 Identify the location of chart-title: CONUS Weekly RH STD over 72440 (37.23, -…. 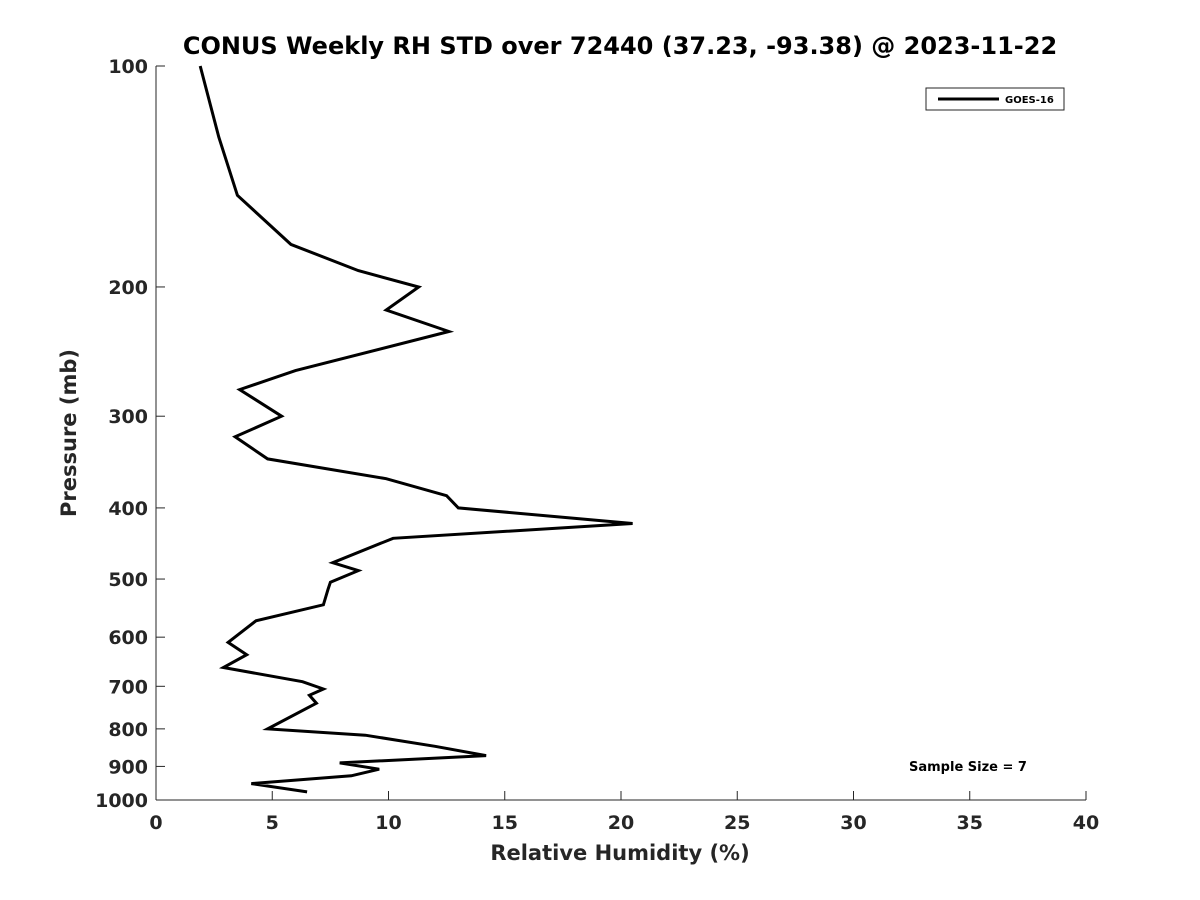
(620, 46).